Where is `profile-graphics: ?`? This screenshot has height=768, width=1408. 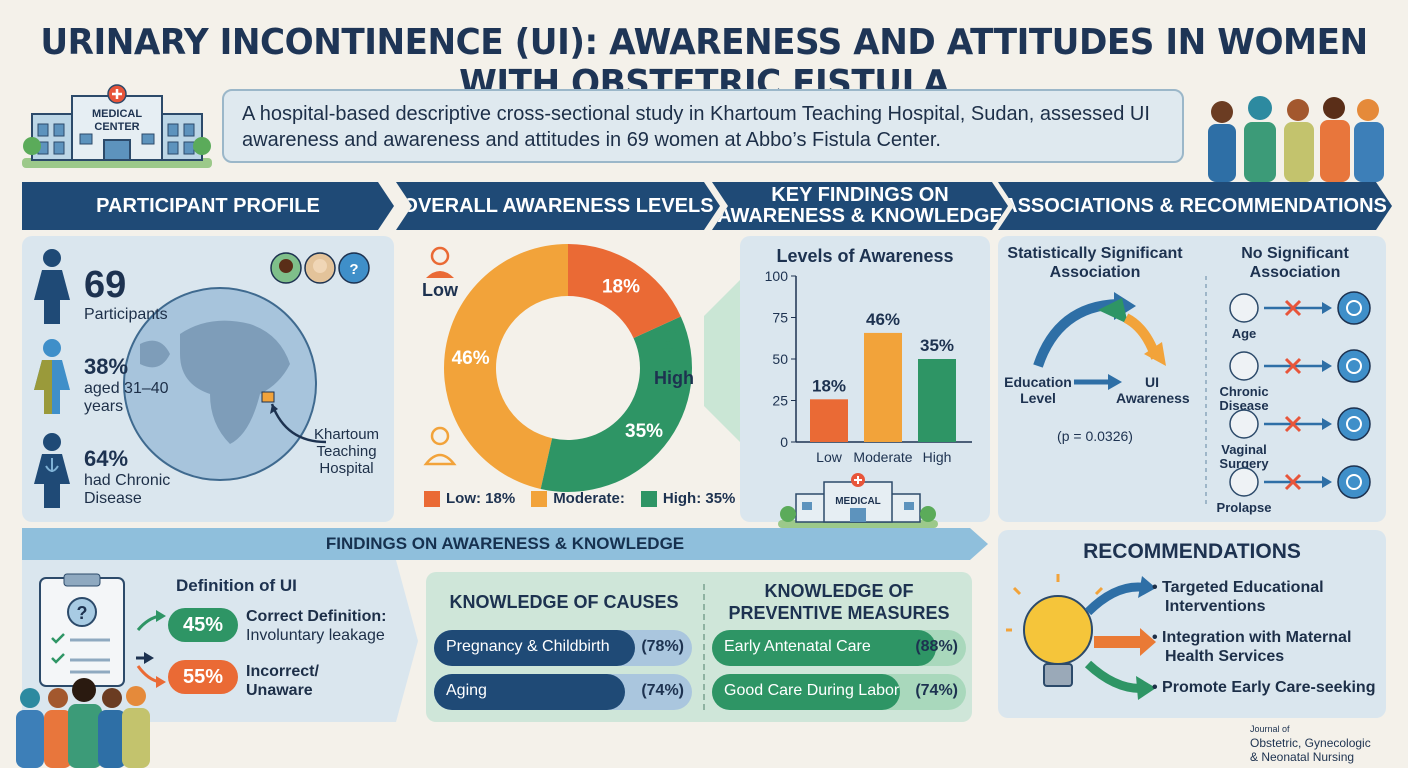 profile-graphics: ? is located at coordinates (202, 378).